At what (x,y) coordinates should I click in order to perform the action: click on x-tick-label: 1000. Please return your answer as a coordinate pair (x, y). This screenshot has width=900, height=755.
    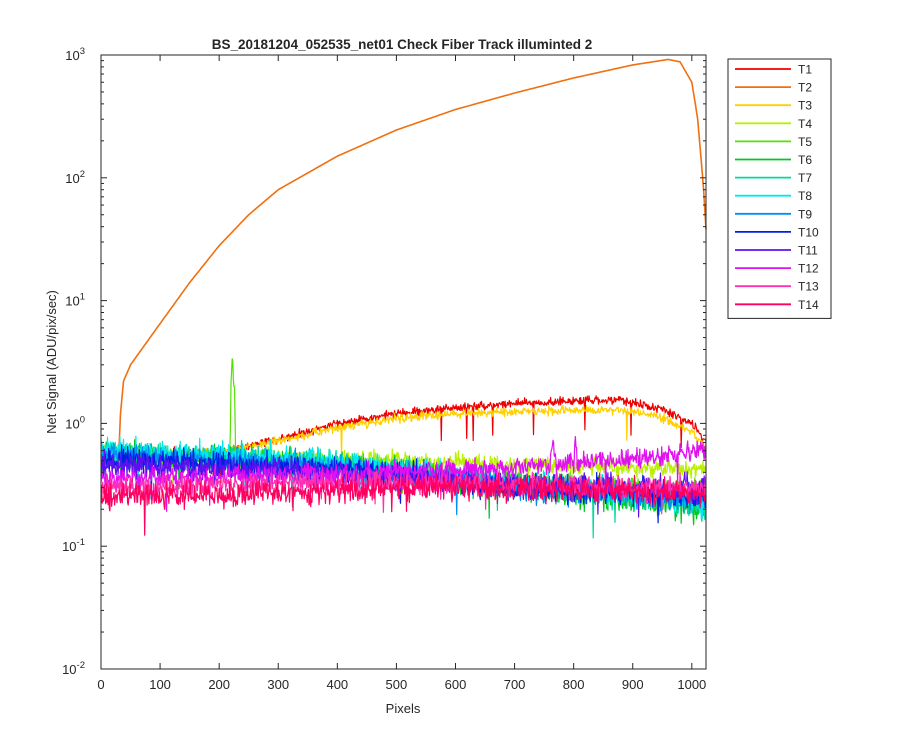
    Looking at the image, I should click on (691, 684).